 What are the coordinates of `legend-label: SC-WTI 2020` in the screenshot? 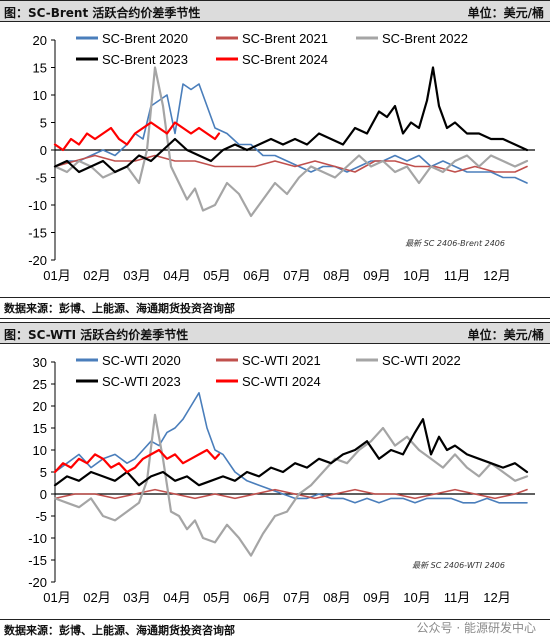 It's located at (141, 360).